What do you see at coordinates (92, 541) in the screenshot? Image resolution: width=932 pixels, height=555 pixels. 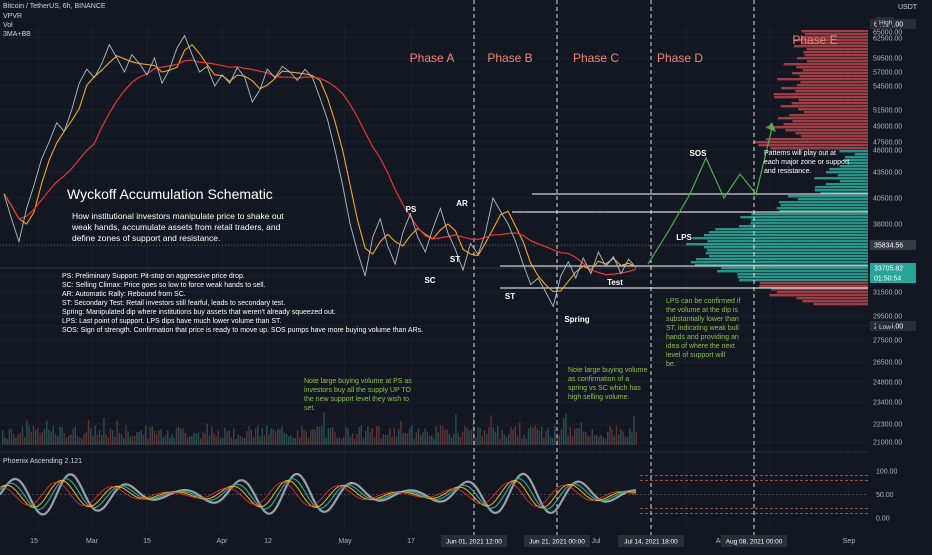 I see `x-tick-label: Mar` at bounding box center [92, 541].